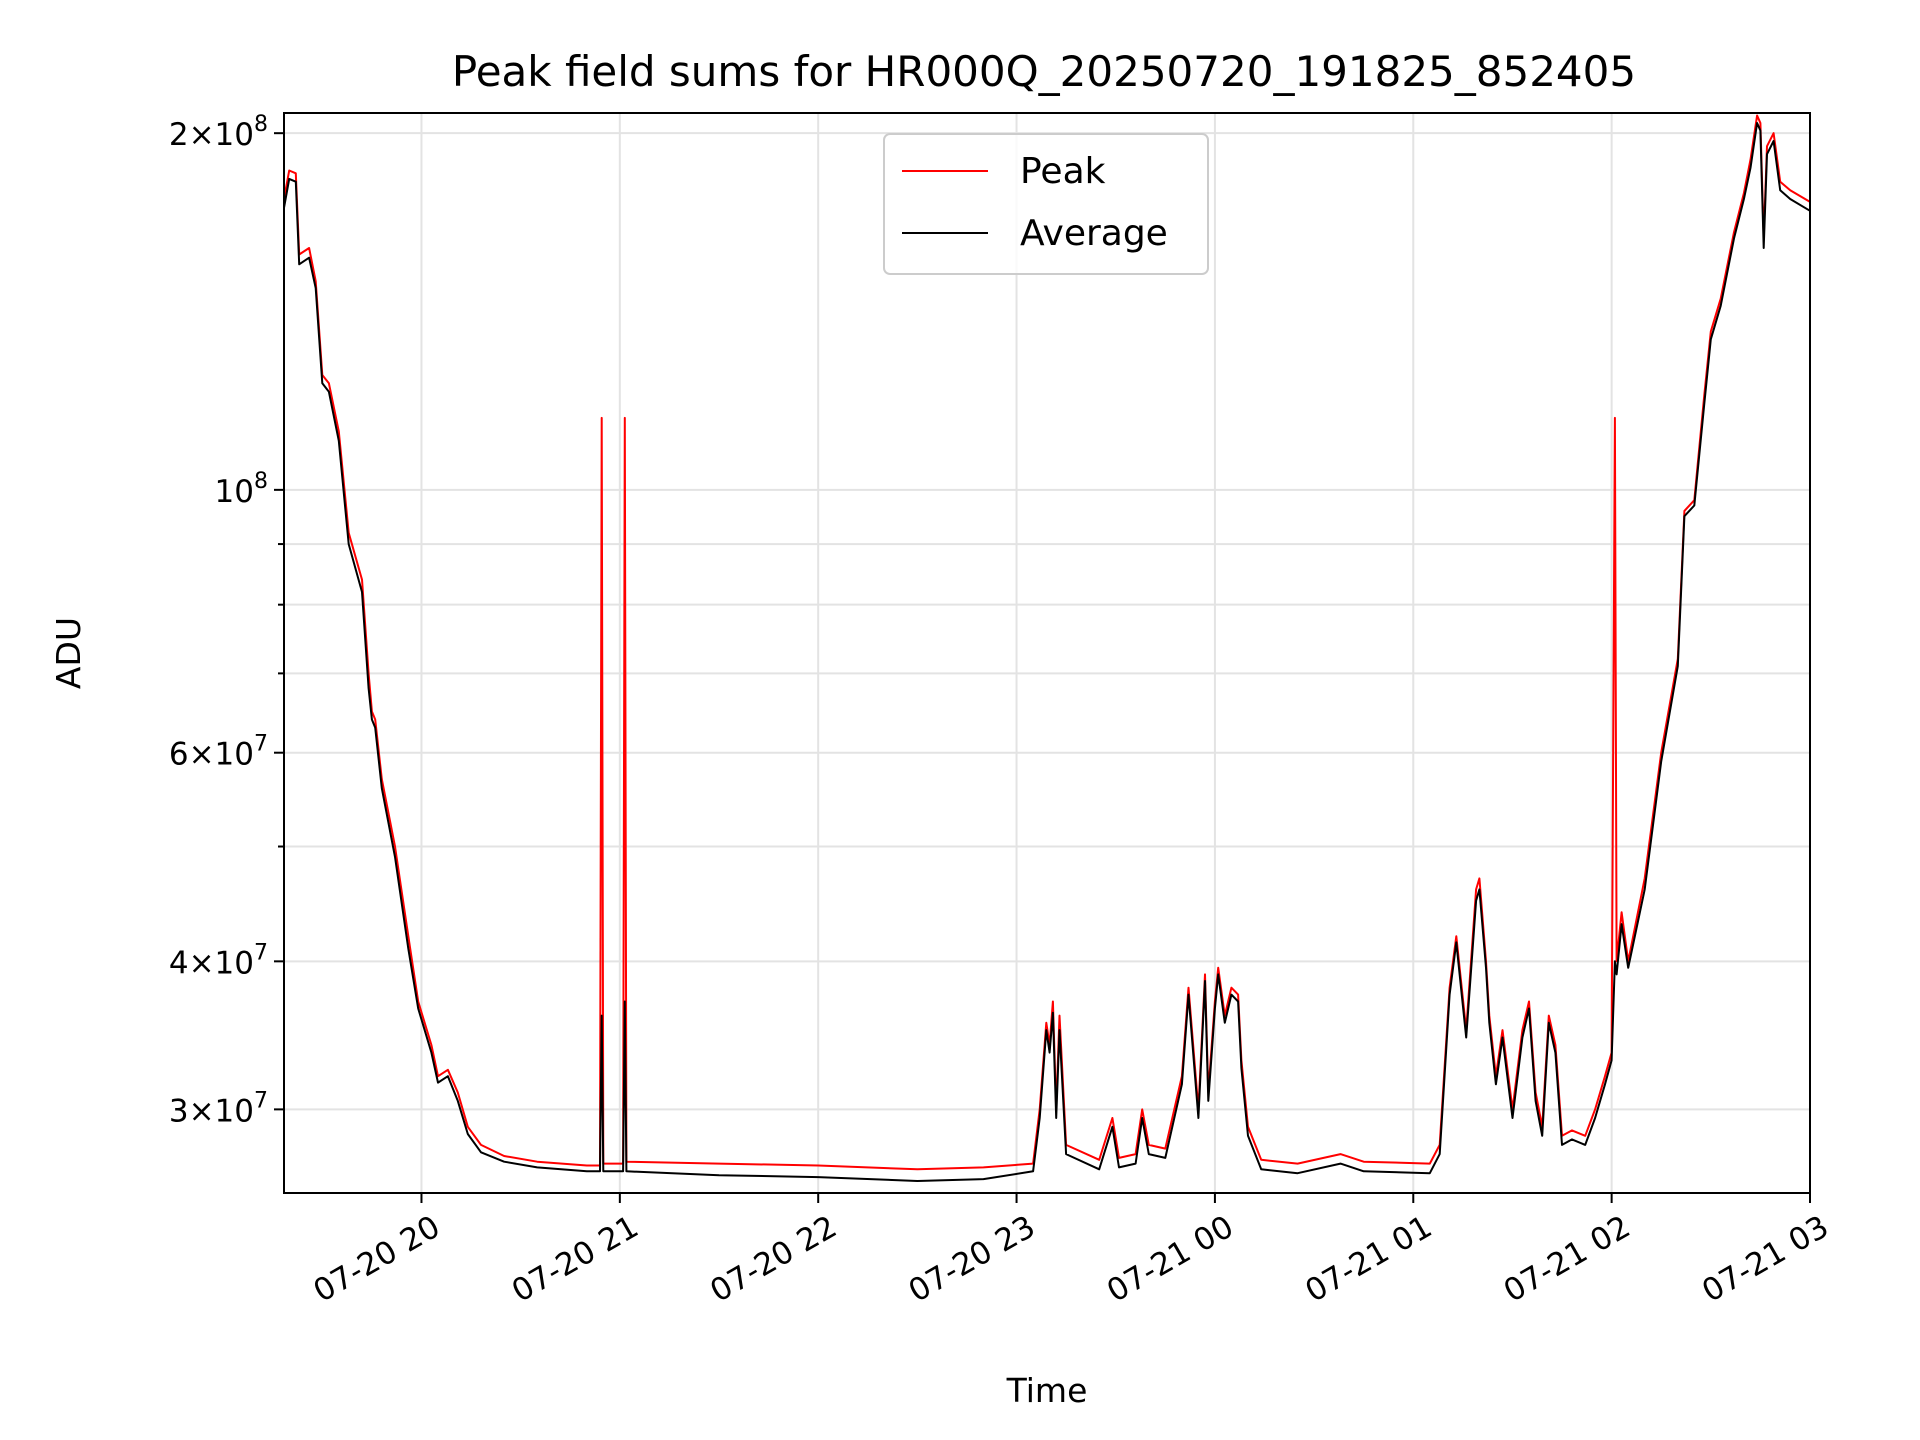 Image resolution: width=1920 pixels, height=1440 pixels. What do you see at coordinates (192, 1111) in the screenshot?
I see `y-tick-mantissa: 3×` at bounding box center [192, 1111].